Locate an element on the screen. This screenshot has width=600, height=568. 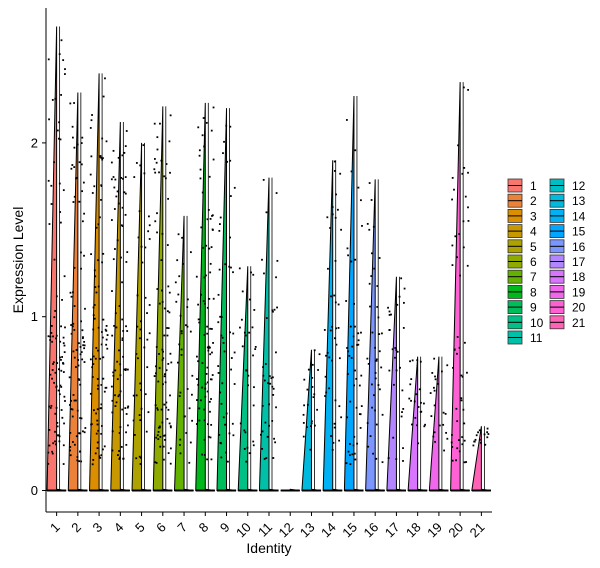
x-tick-label: 16 is located at coordinates (370, 530).